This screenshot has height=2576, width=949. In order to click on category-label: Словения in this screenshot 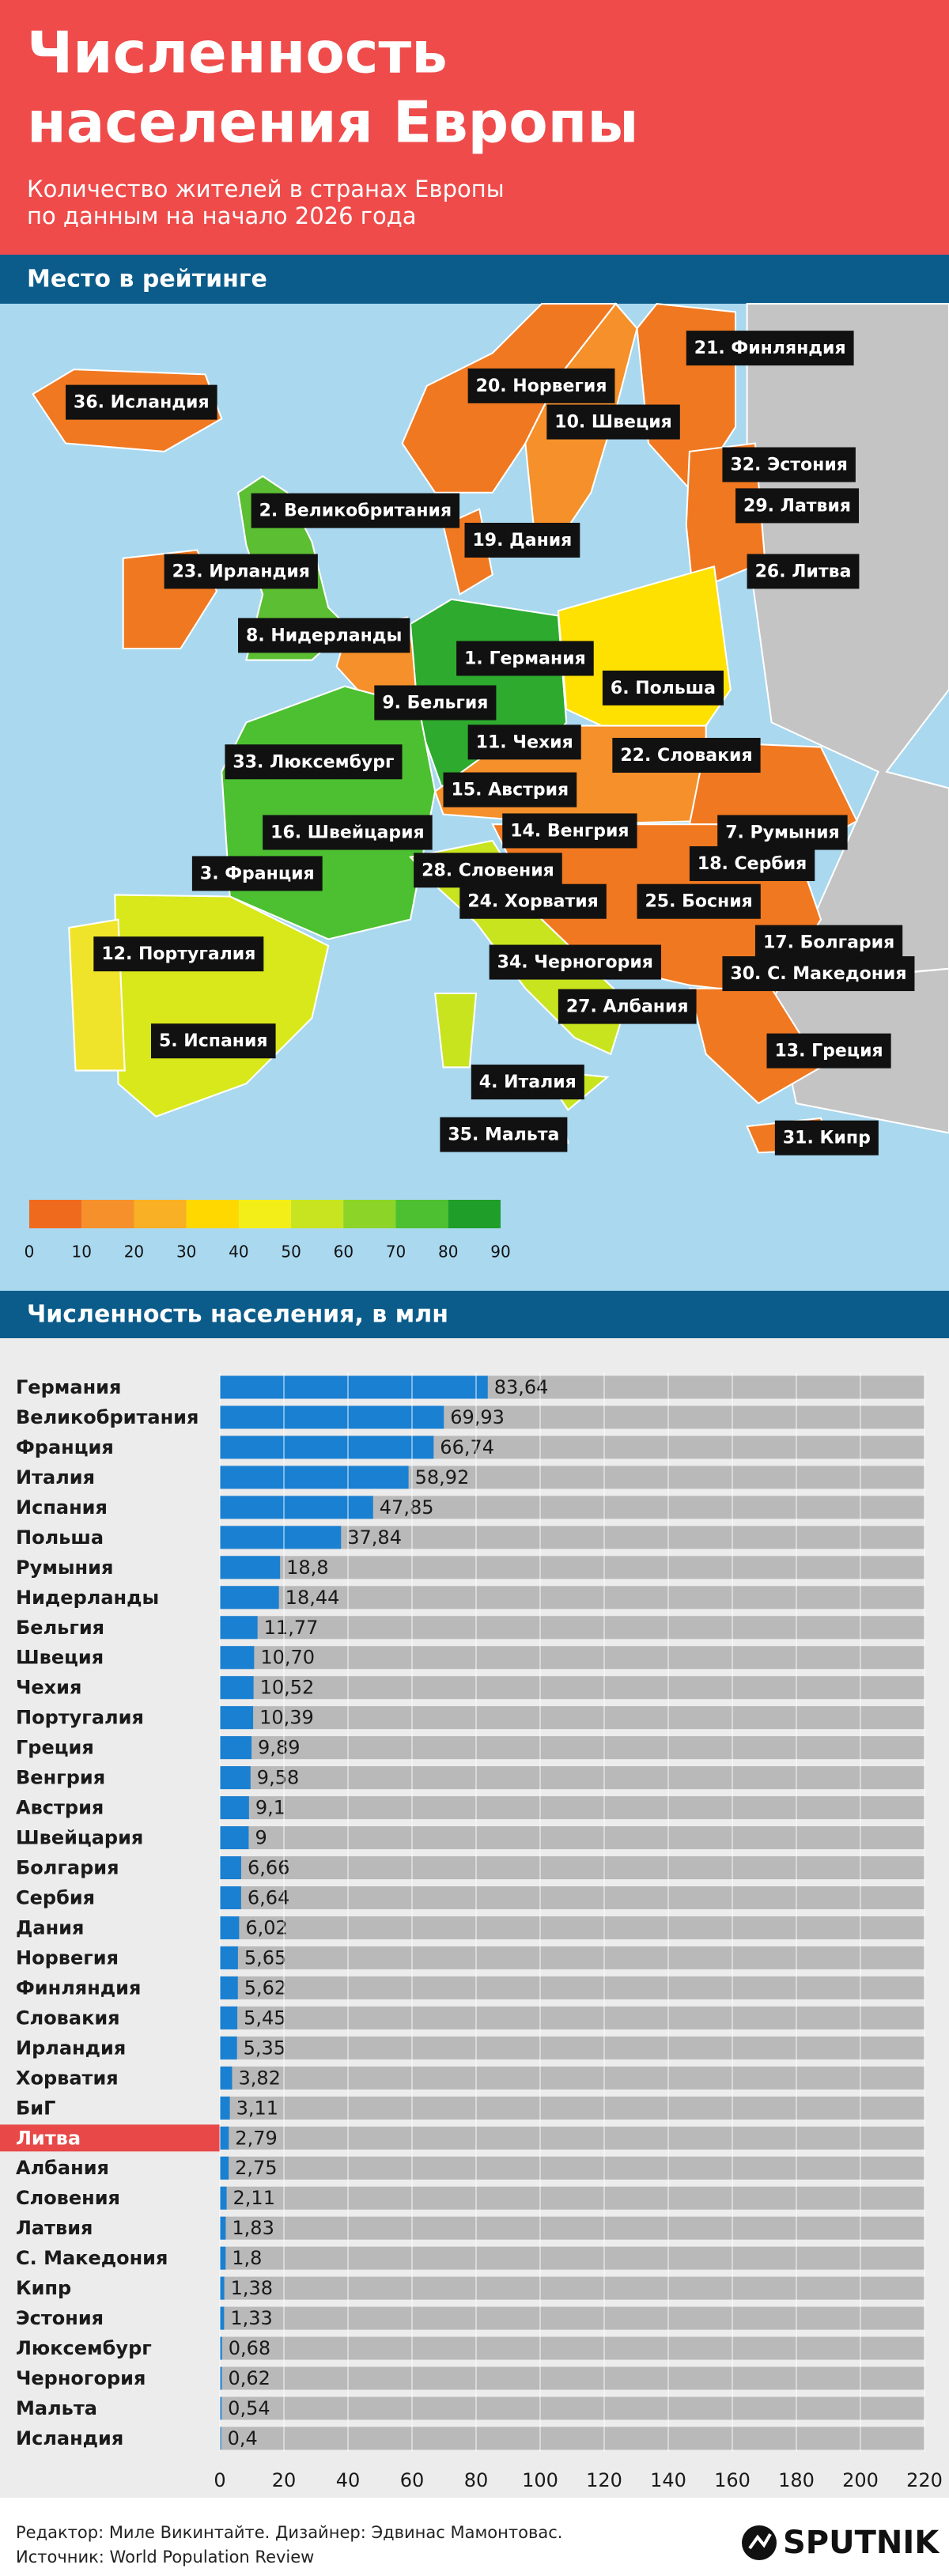, I will do `click(68, 2198)`.